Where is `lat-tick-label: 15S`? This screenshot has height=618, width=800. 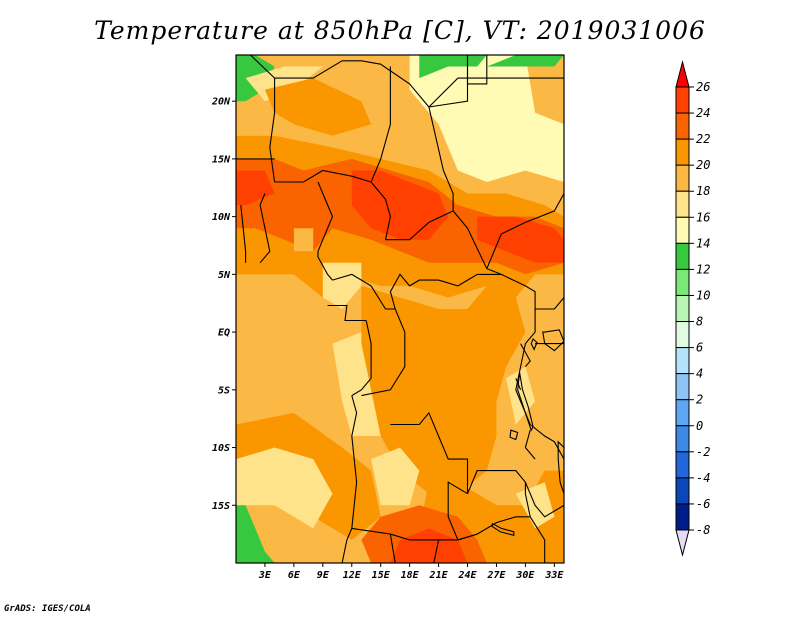
lat-tick-label: 15S is located at coordinates (221, 506).